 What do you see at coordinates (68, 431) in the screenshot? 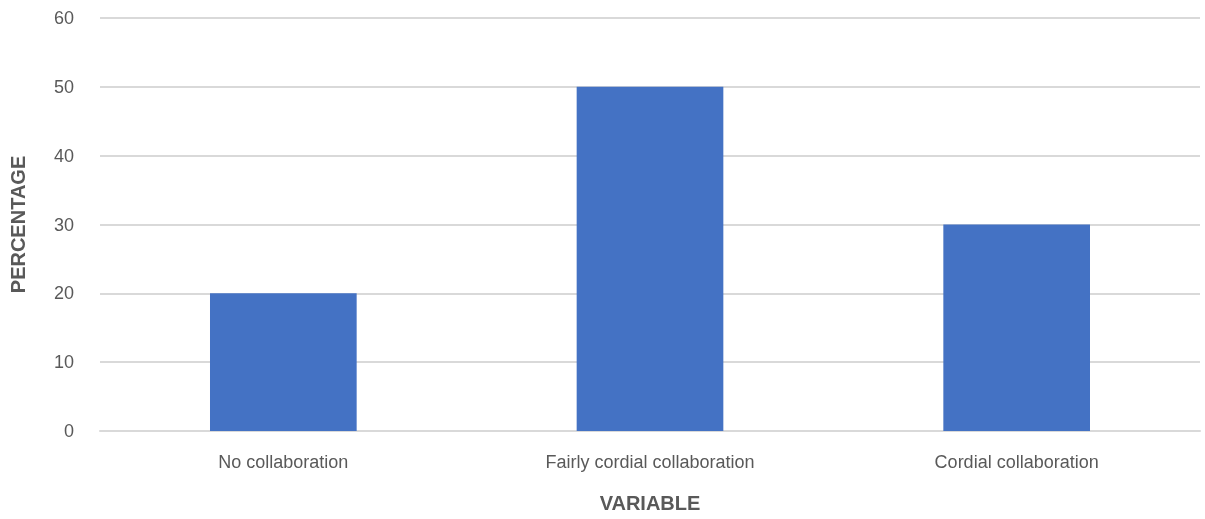
I see `y-tick-label: 0` at bounding box center [68, 431].